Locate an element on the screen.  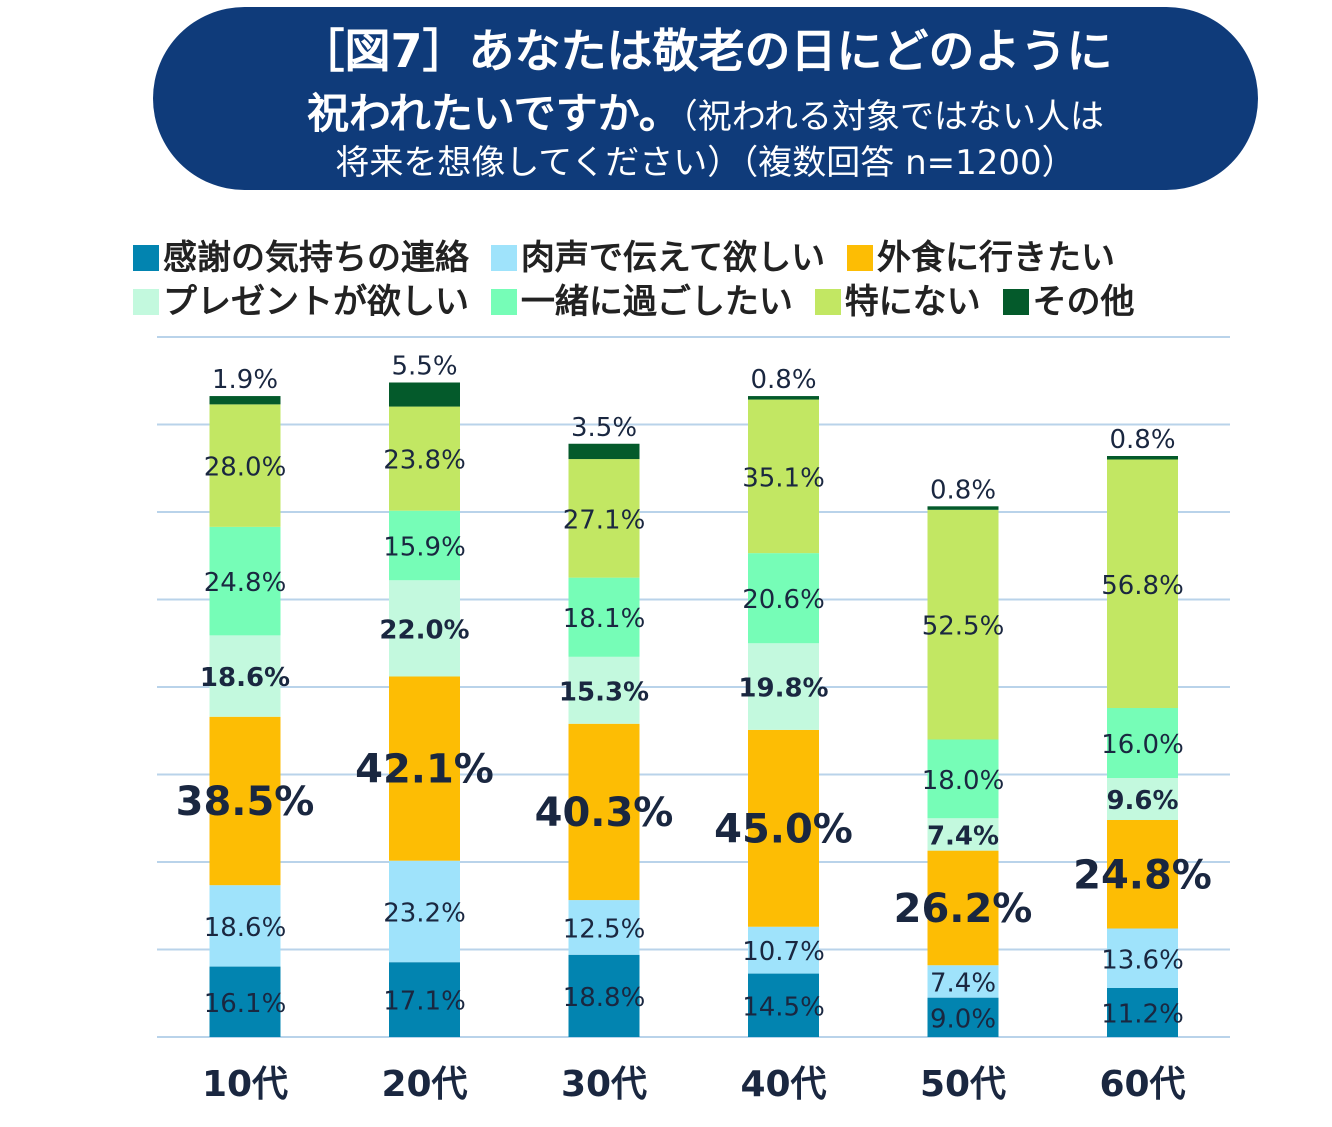
data-label: 11.2% is located at coordinates (1142, 1015).